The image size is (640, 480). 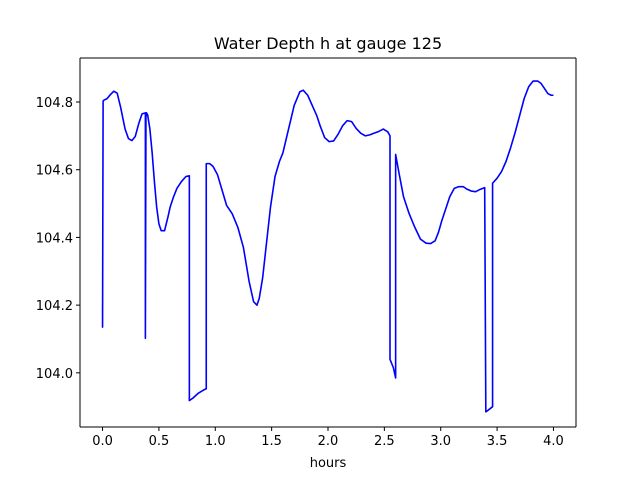 What do you see at coordinates (215, 441) in the screenshot?
I see `x-tick-label: 1.0` at bounding box center [215, 441].